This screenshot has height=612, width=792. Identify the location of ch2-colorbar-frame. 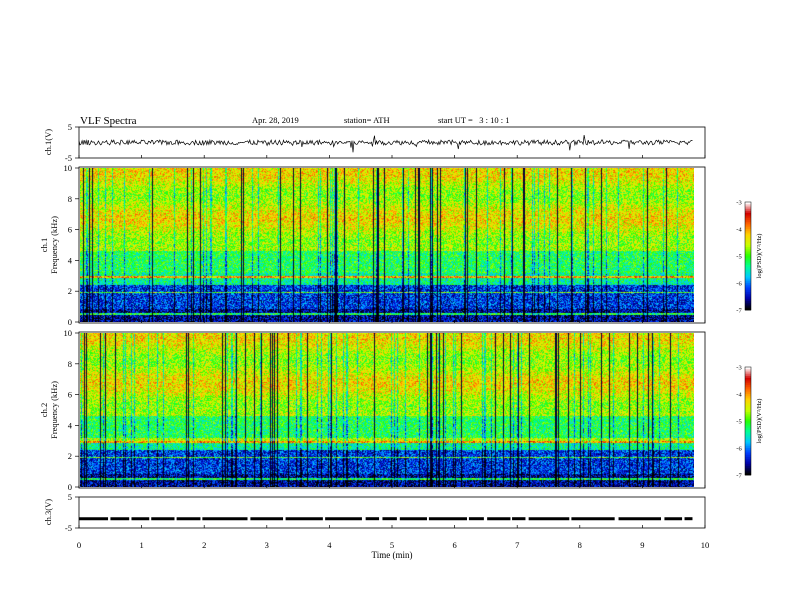
(748, 421).